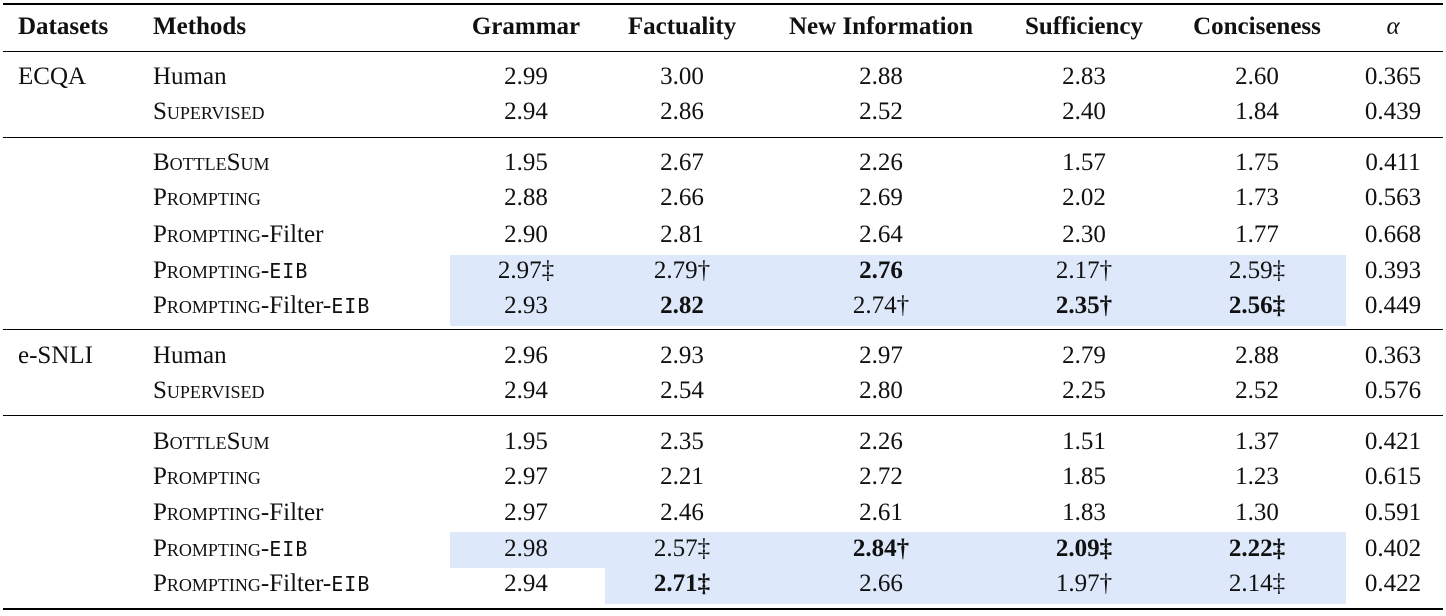  Describe the element at coordinates (1084, 476) in the screenshot. I see `cell-sufficiency: 1.85` at that location.